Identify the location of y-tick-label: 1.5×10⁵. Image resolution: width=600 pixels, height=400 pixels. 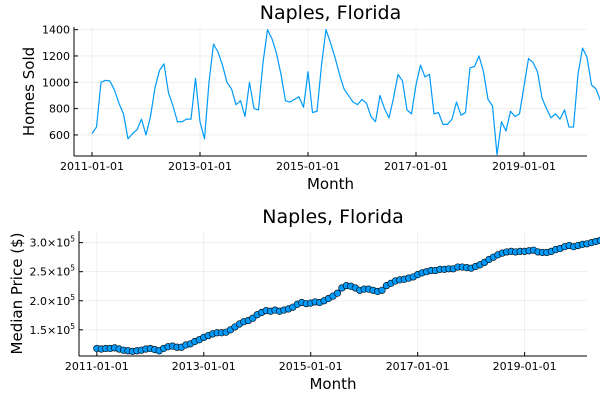
(53, 329).